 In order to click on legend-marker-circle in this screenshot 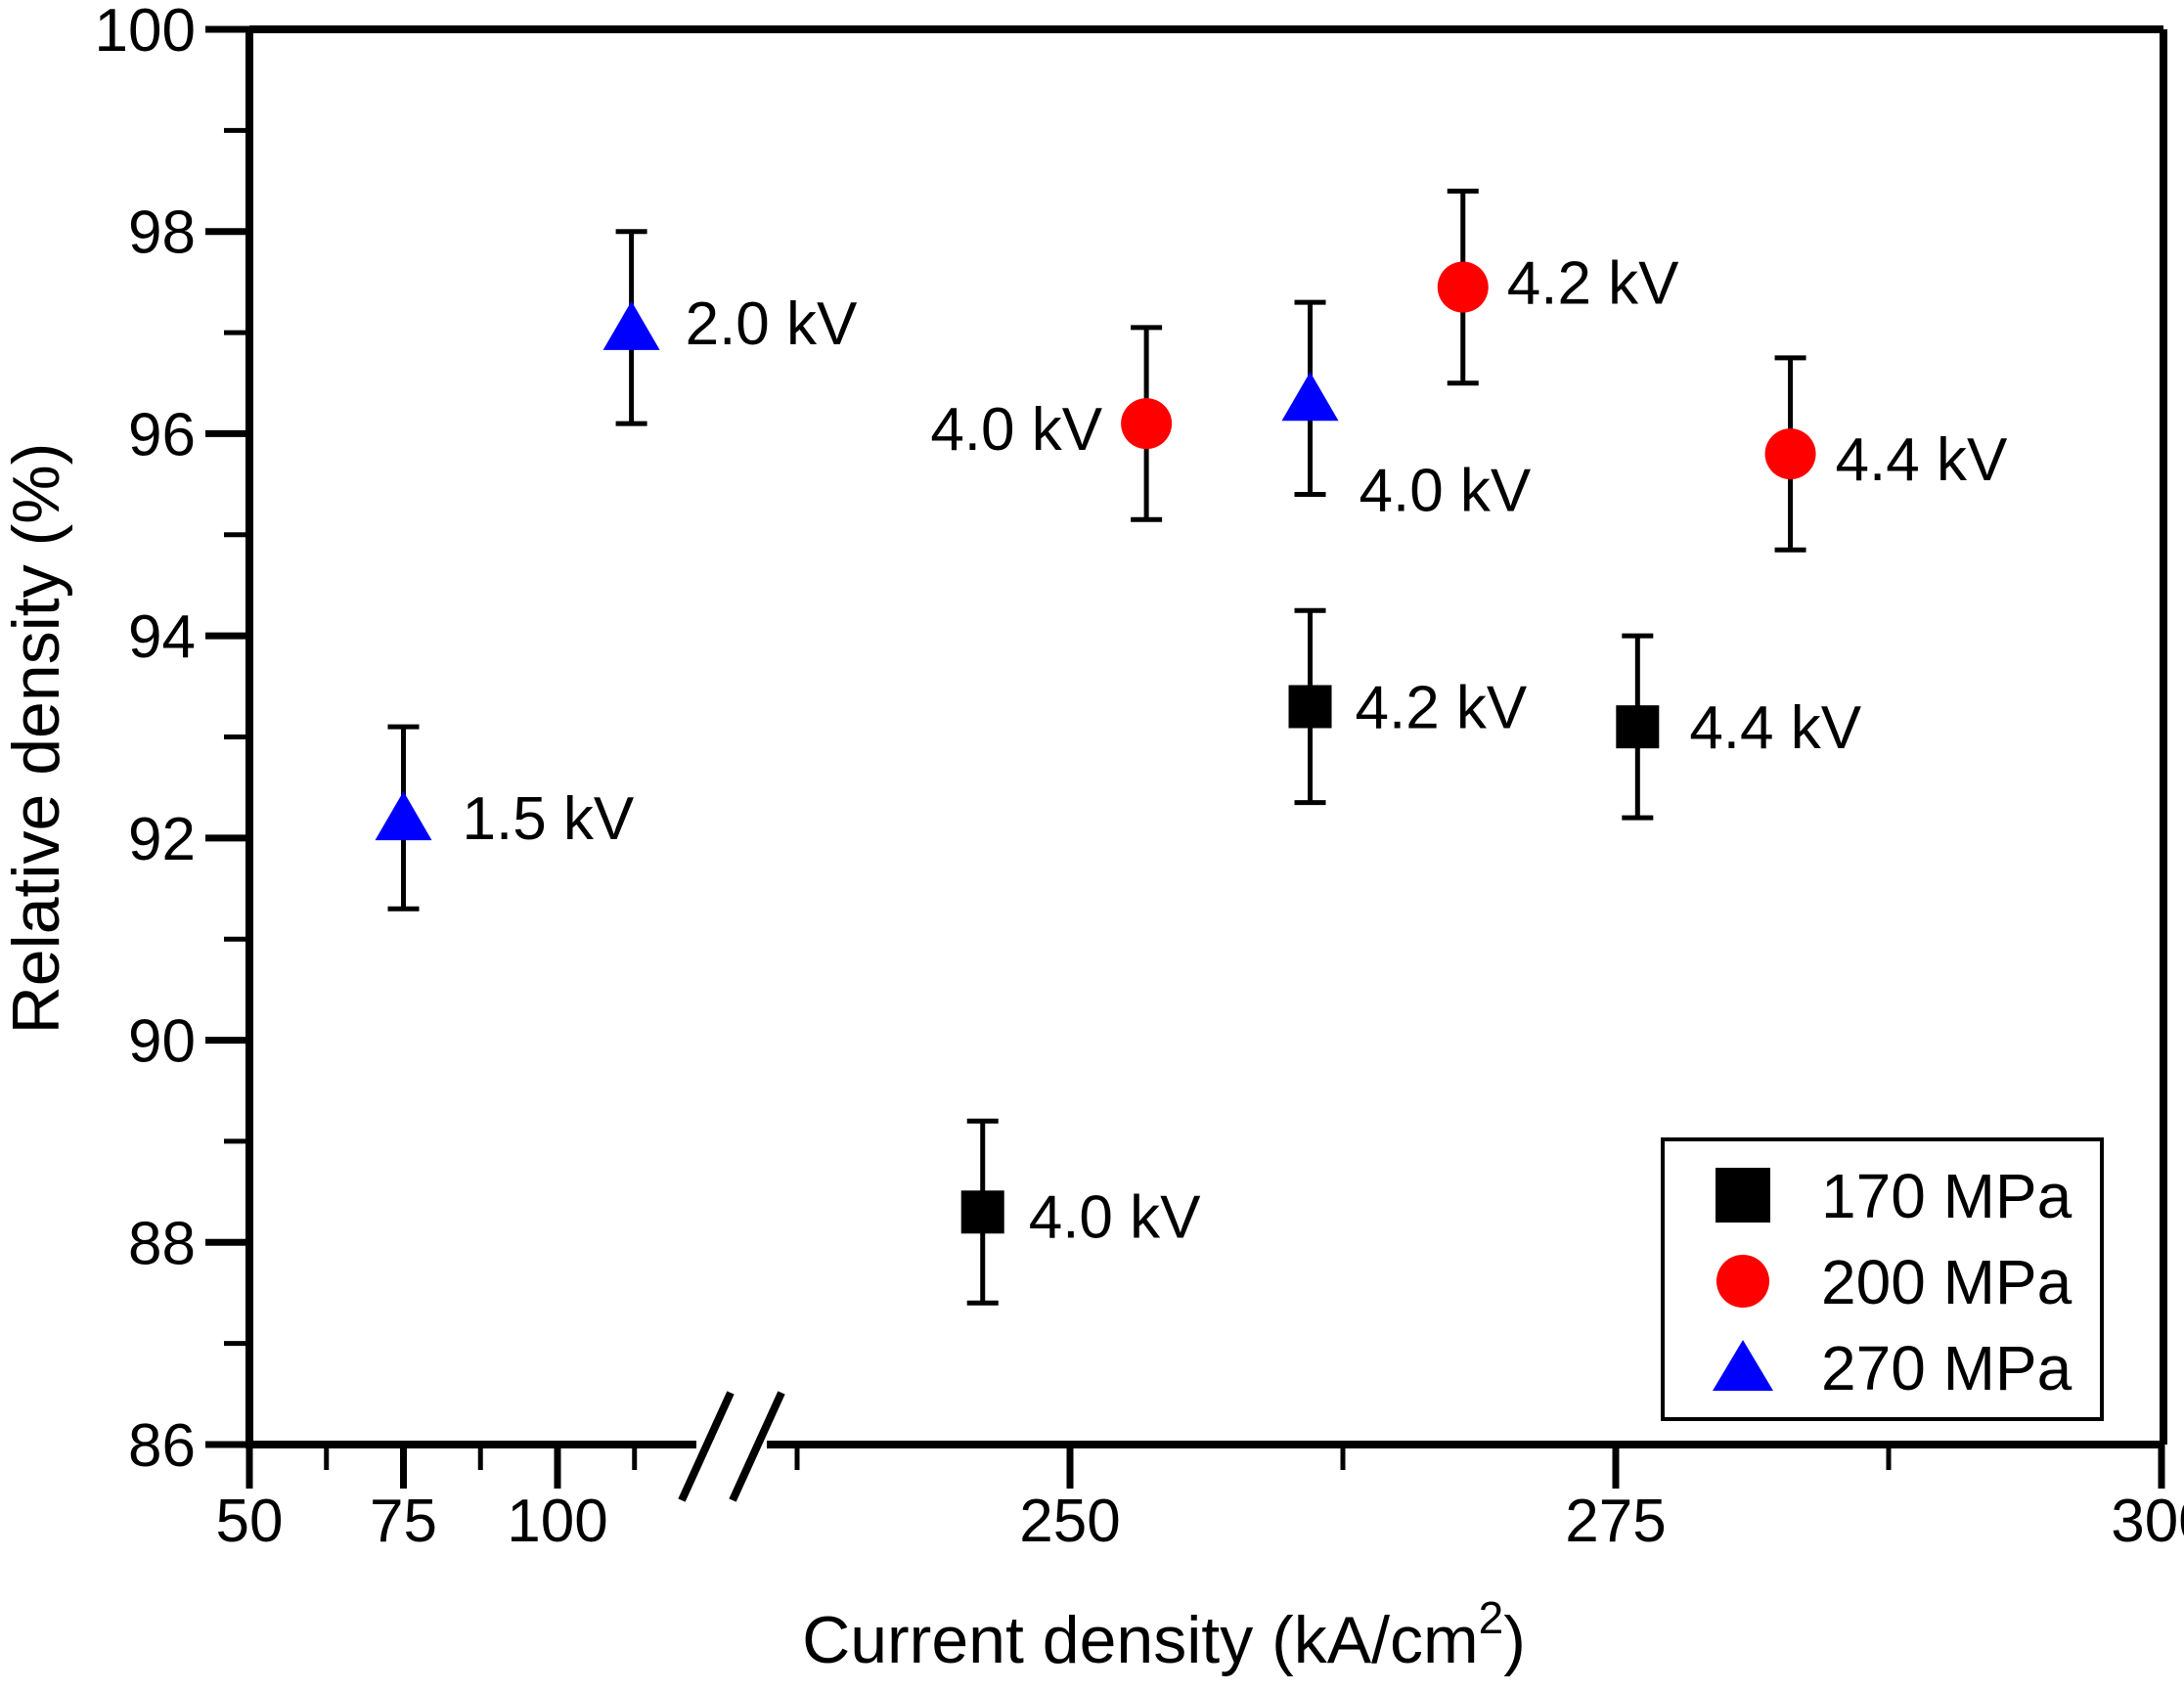, I will do `click(1742, 1281)`.